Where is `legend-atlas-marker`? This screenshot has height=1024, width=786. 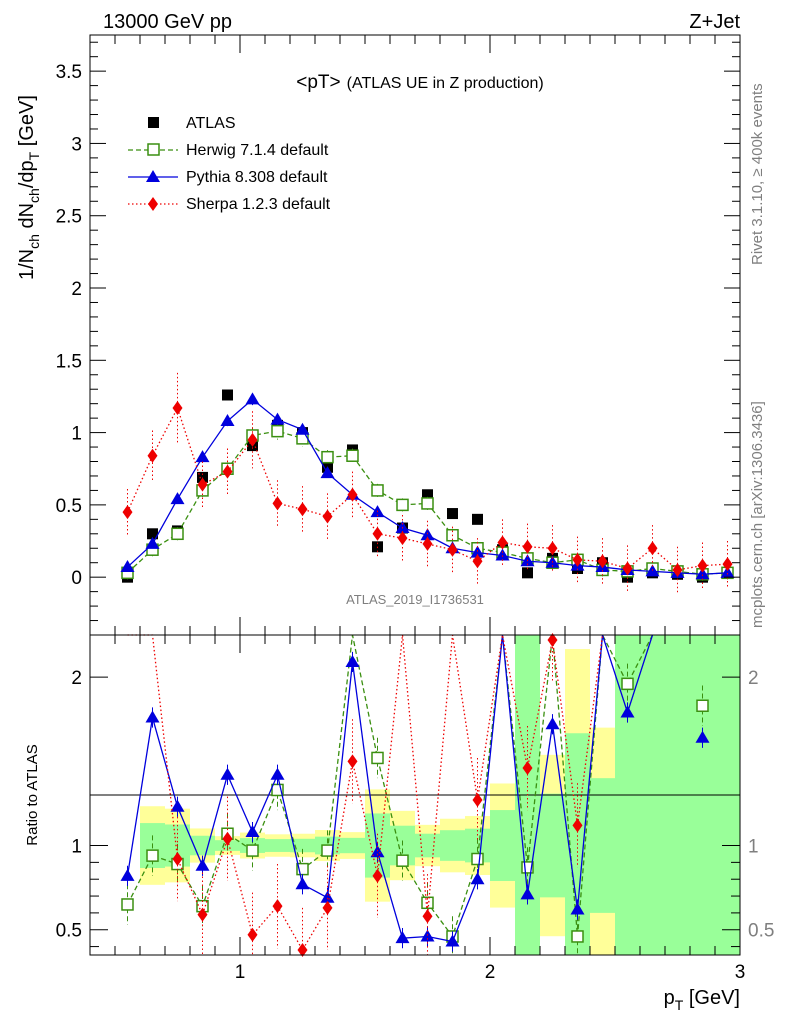
legend-atlas-marker is located at coordinates (153, 122).